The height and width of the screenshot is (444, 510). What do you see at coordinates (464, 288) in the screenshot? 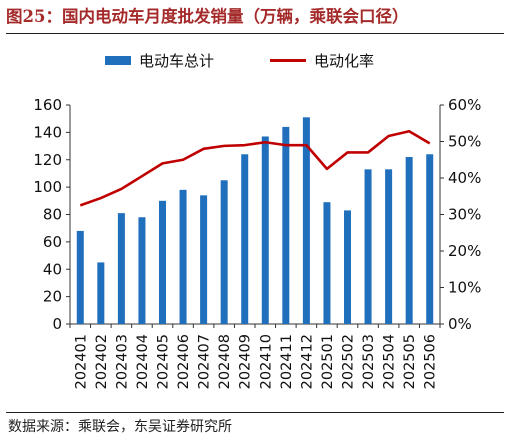
I see `y-right-tick-label: 10%` at bounding box center [464, 288].